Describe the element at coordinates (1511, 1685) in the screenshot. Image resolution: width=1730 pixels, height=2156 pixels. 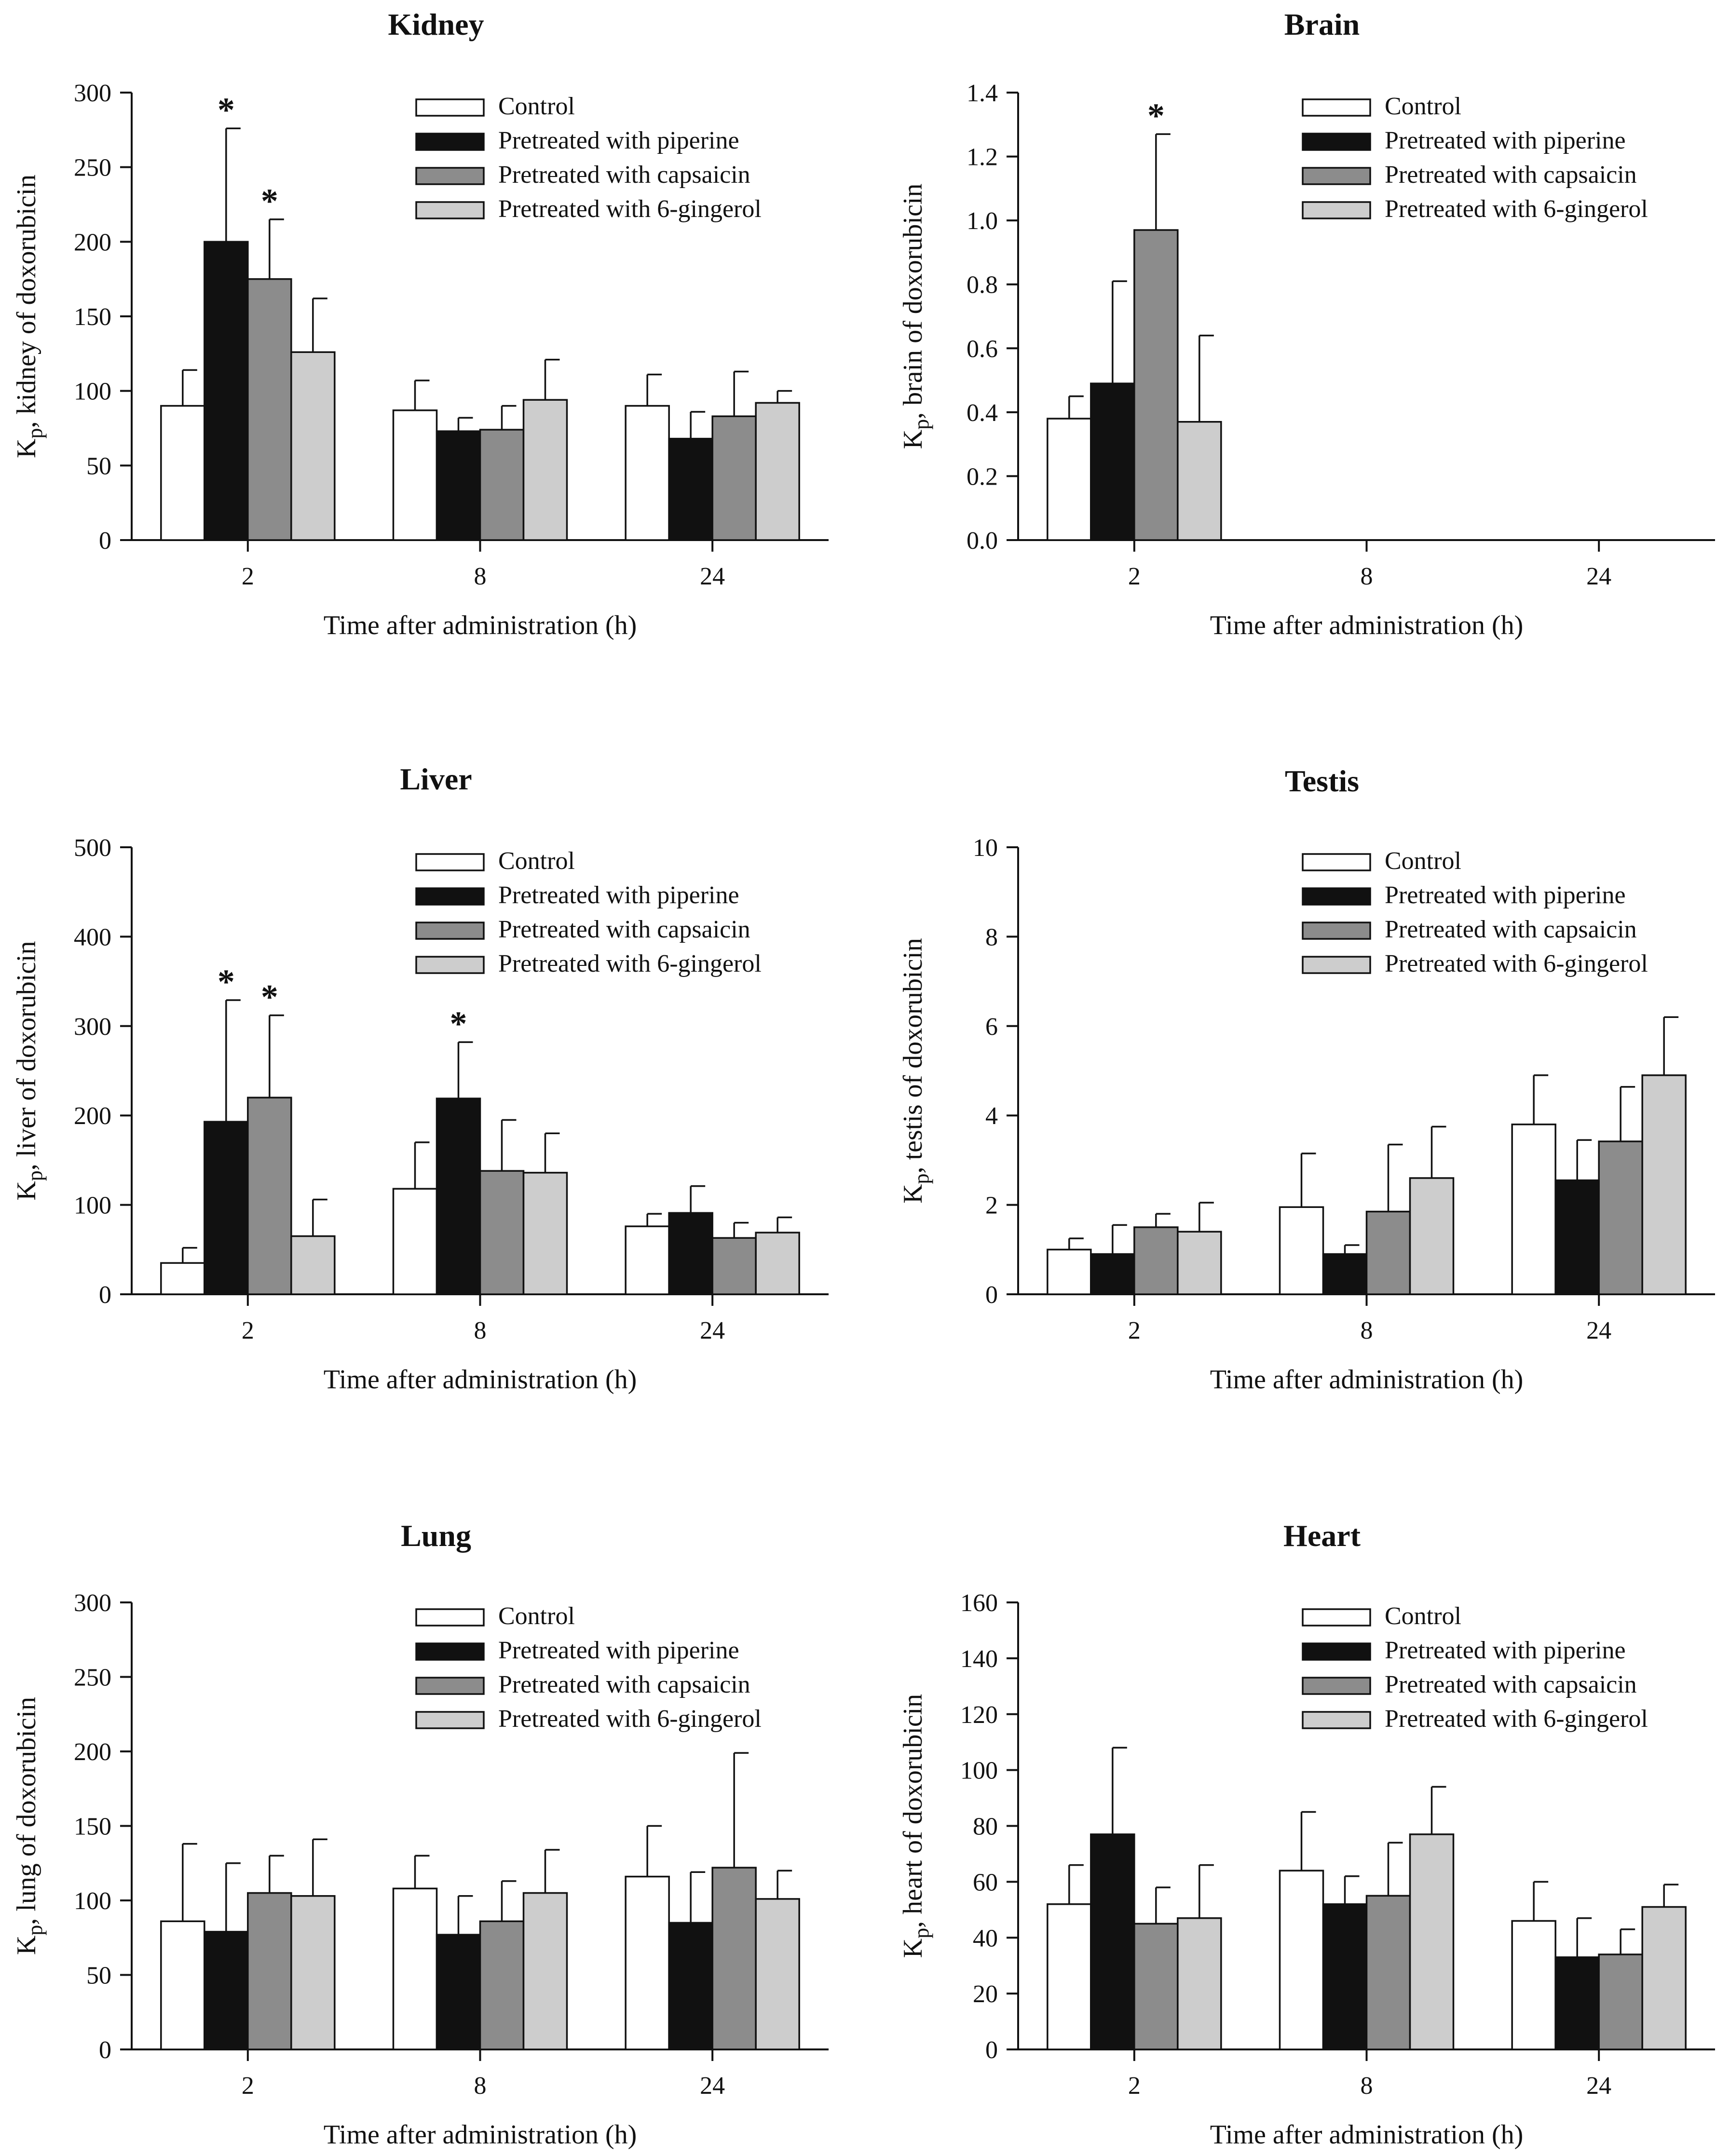
I see `heart-legend-label-capsaicin: Pretreated with capsaicin` at that location.